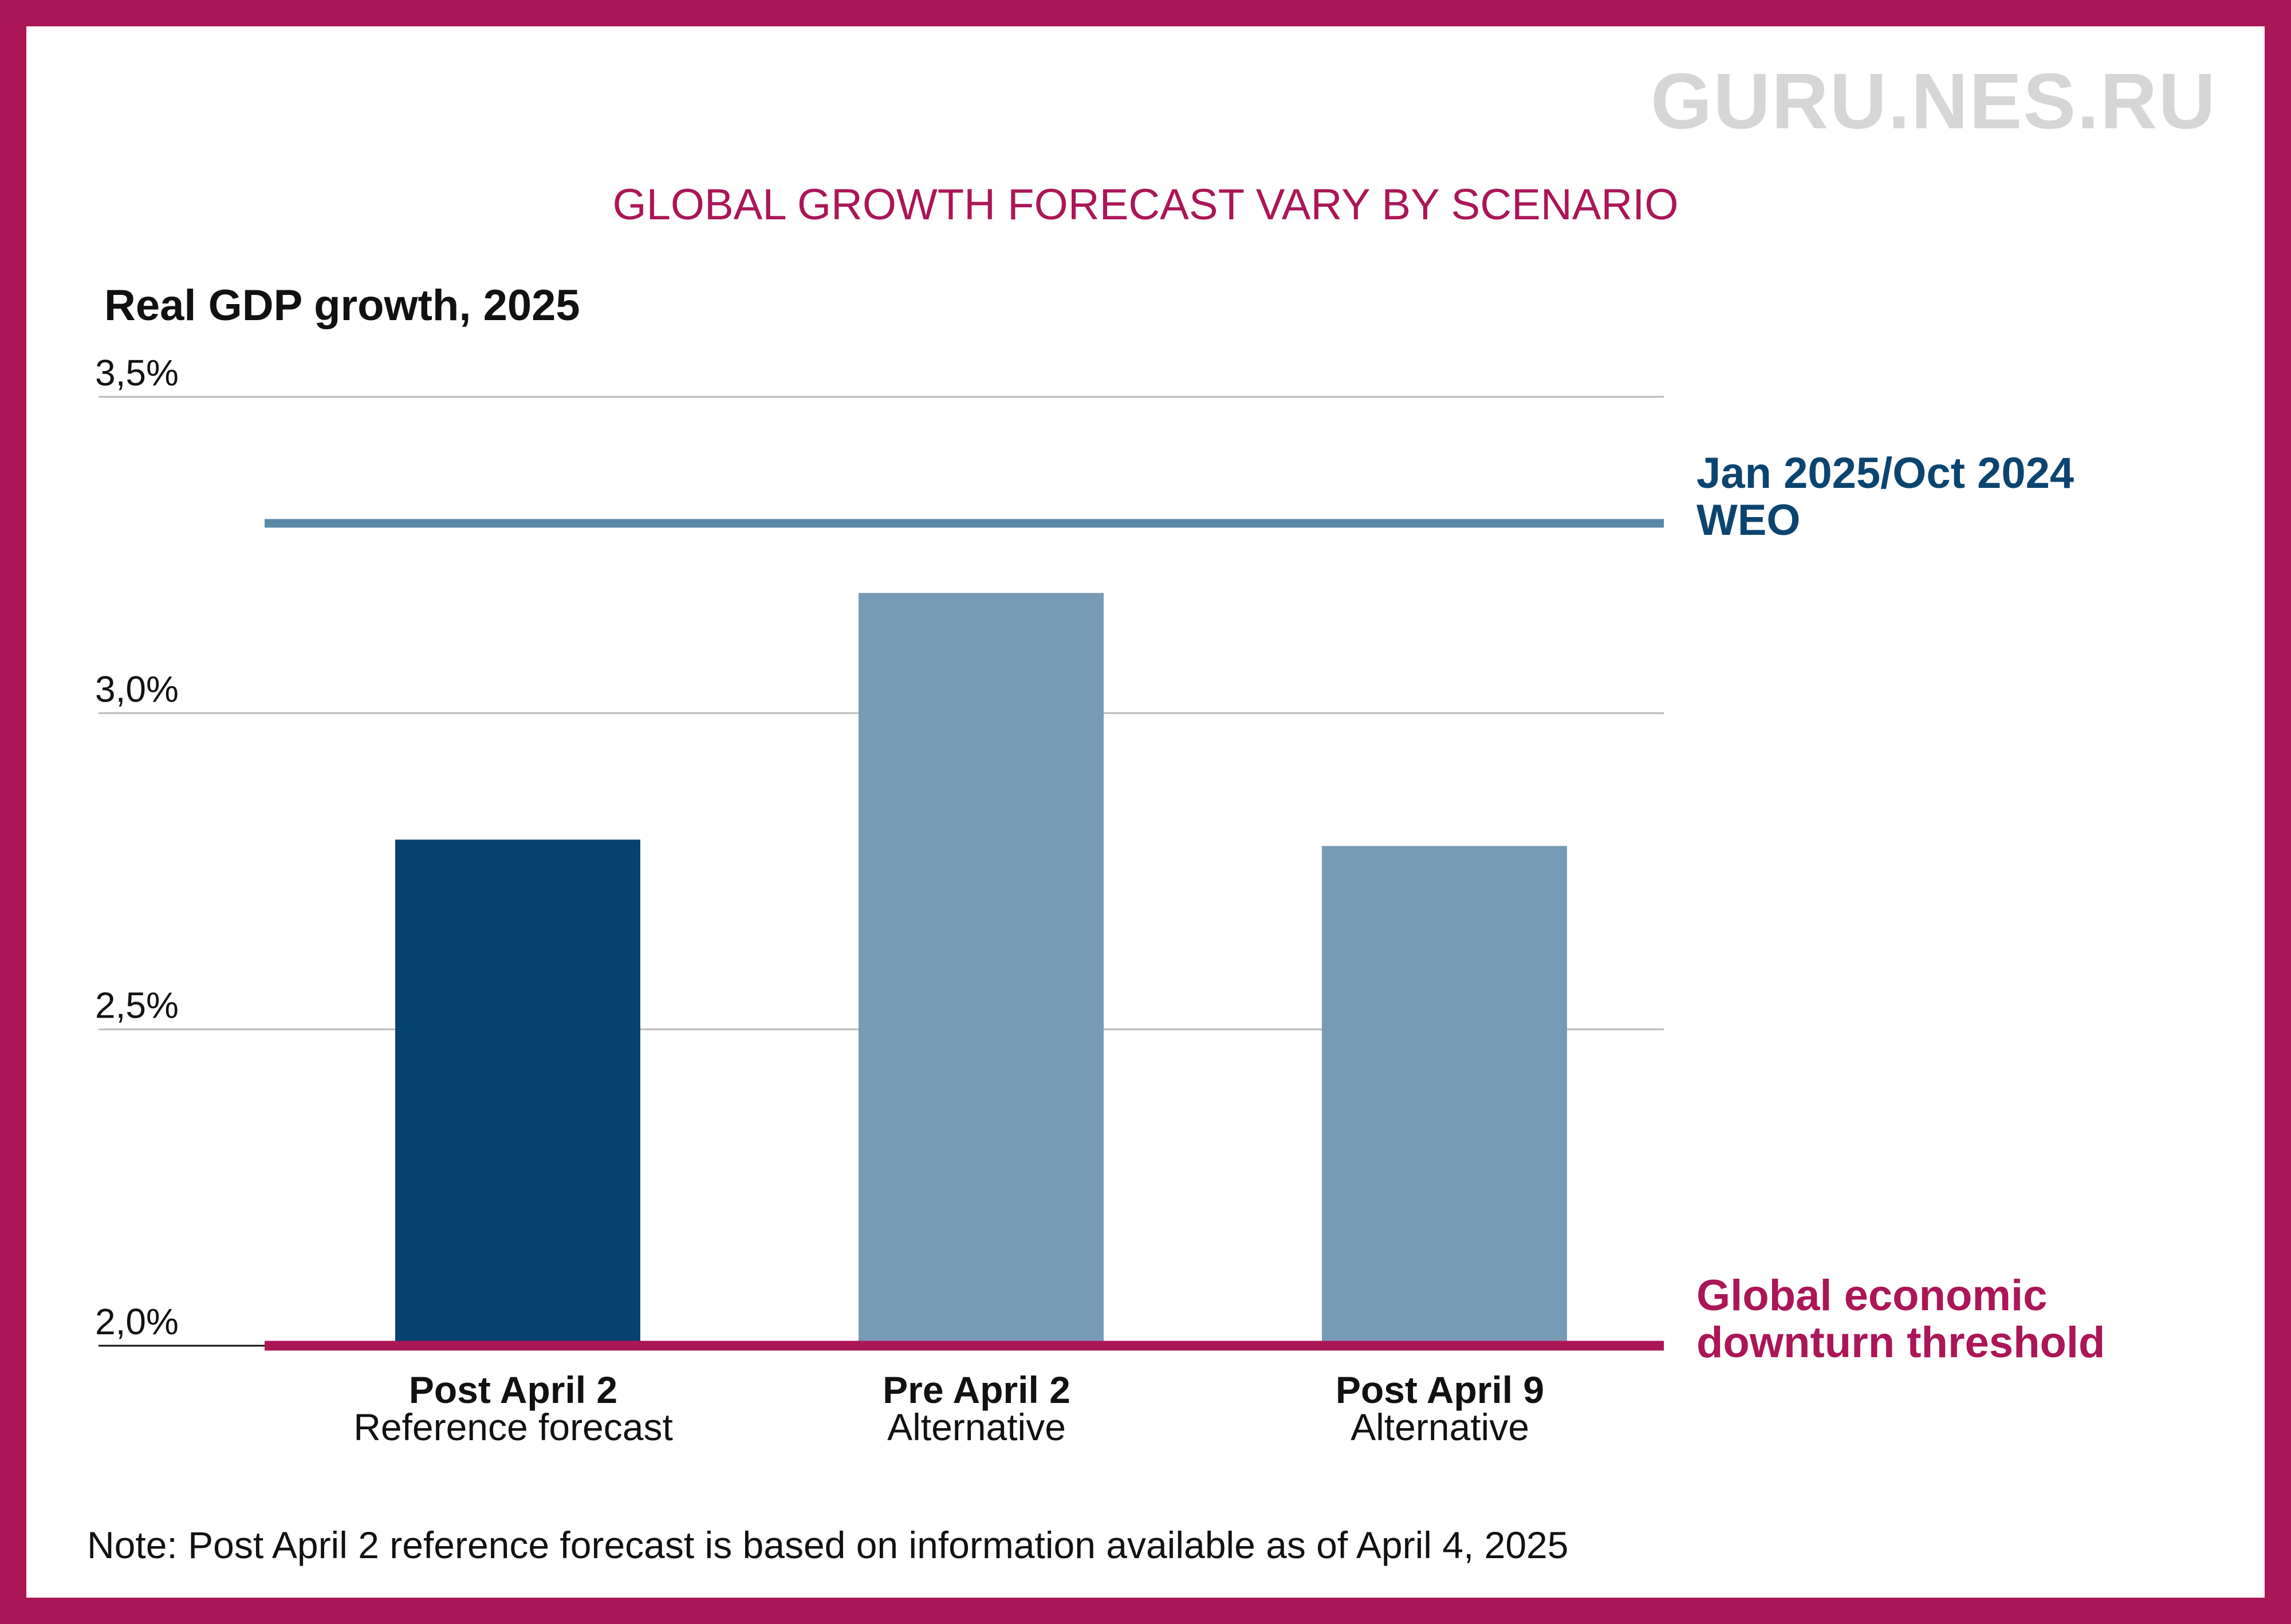 This screenshot has height=1624, width=2291. I want to click on x-category-sublabel: Reference forecast, so click(513, 1427).